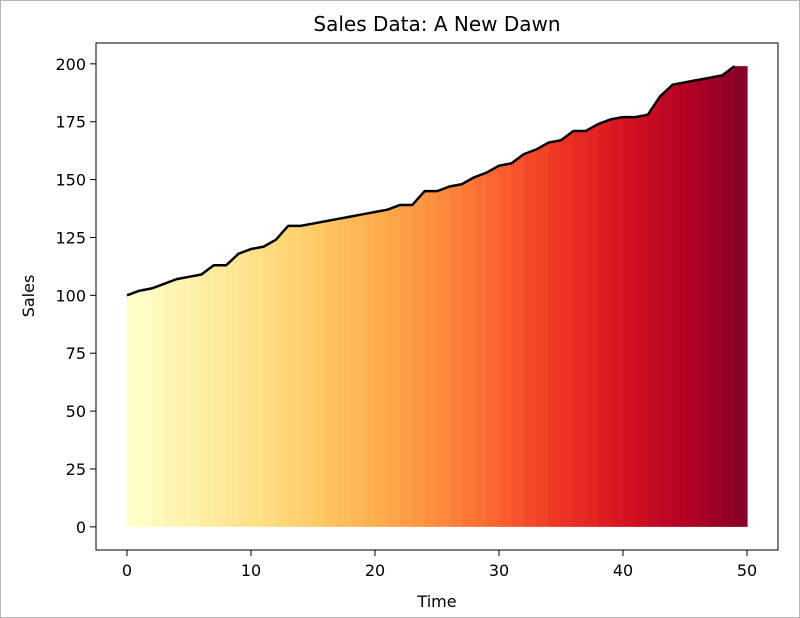  What do you see at coordinates (70, 237) in the screenshot?
I see `y-tick-label: 125` at bounding box center [70, 237].